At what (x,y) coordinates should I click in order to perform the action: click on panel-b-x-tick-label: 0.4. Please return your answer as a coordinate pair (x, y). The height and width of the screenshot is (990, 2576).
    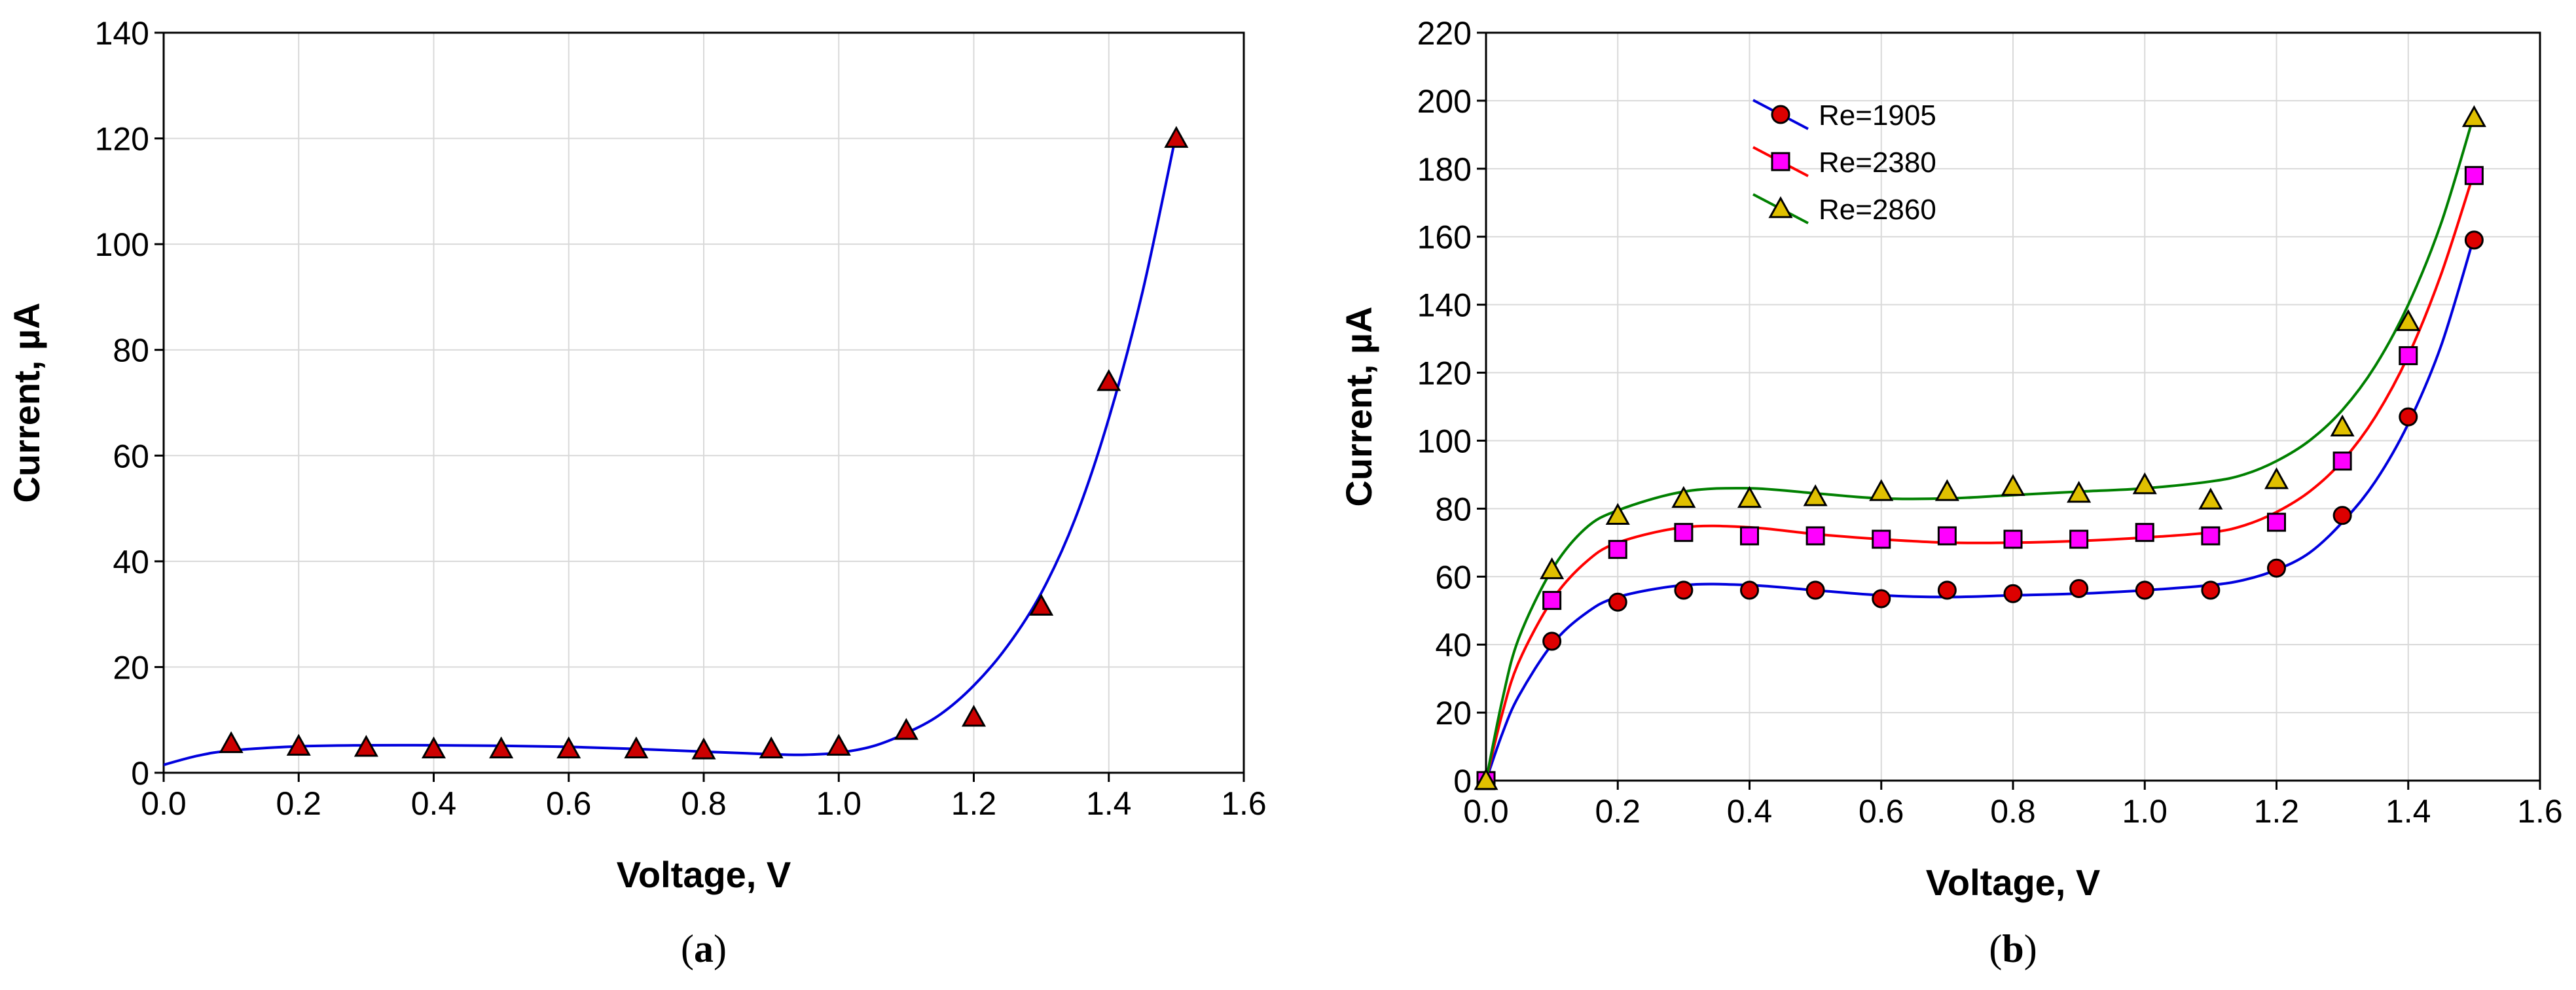
    Looking at the image, I should click on (1750, 812).